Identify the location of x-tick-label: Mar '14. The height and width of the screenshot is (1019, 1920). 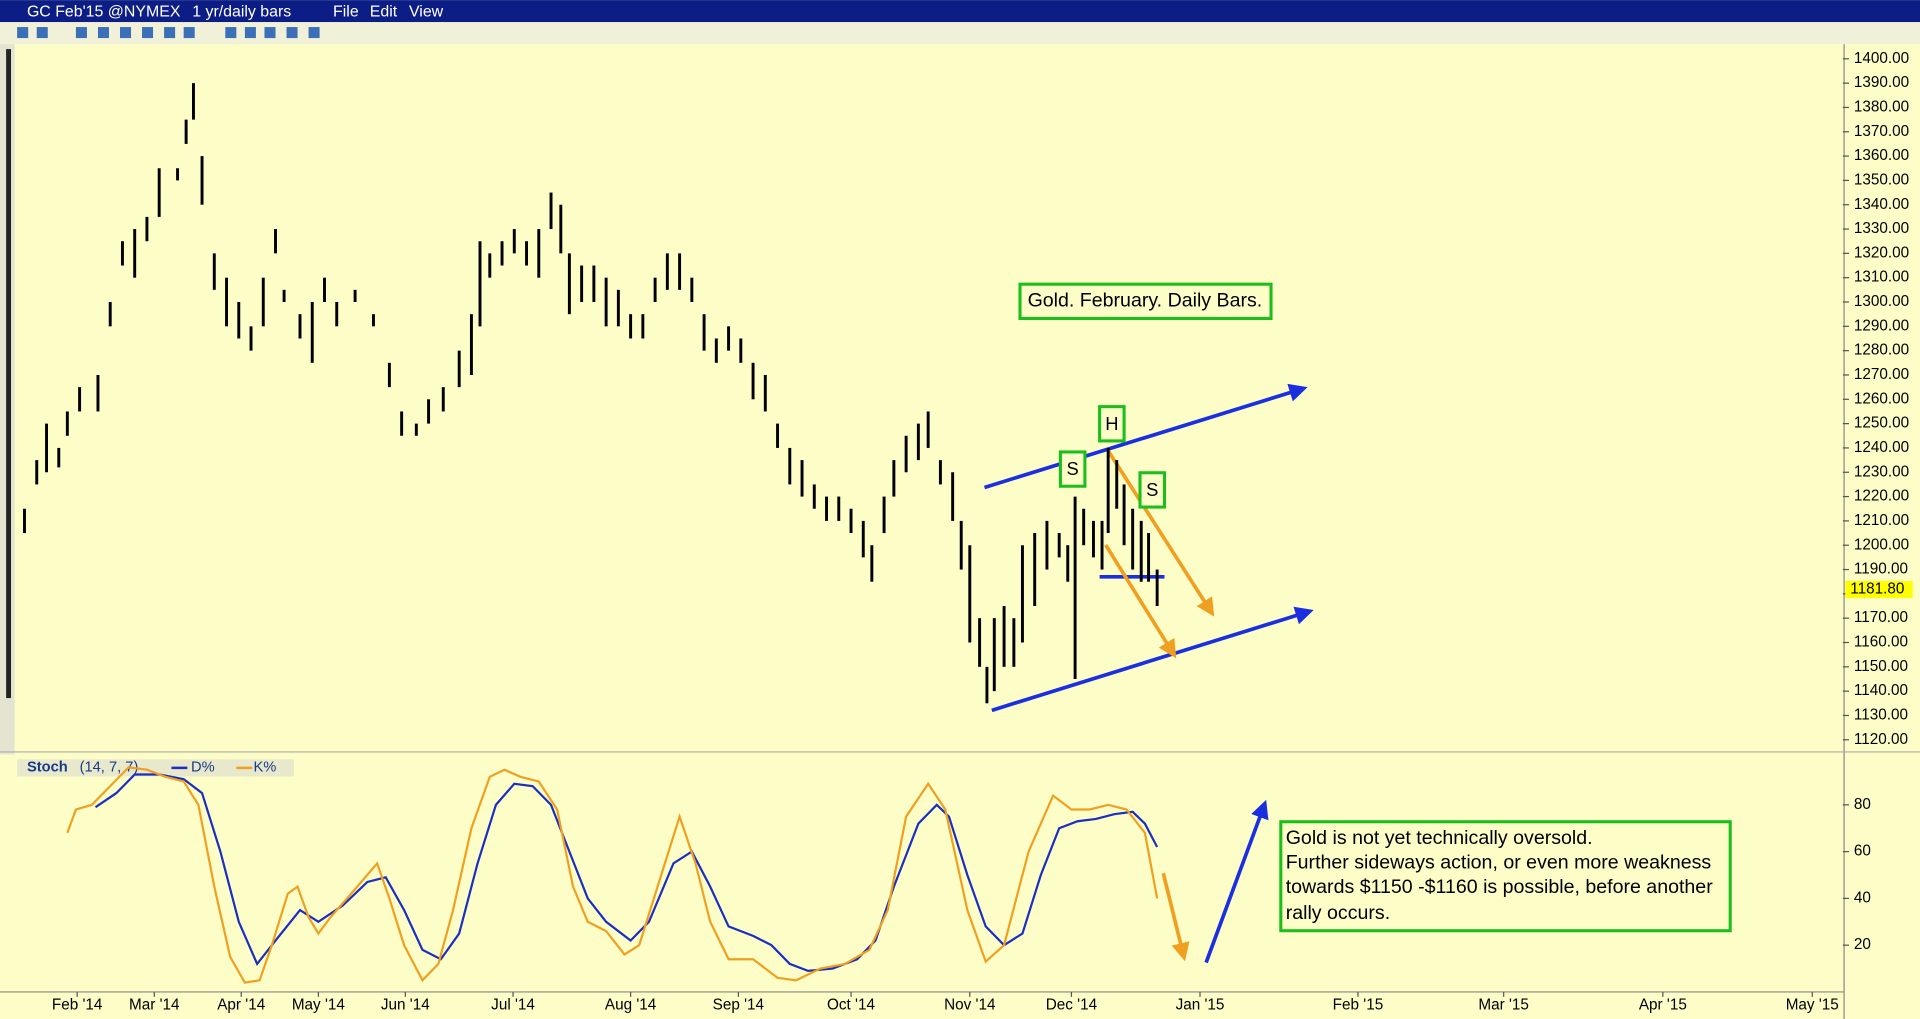
(154, 1004).